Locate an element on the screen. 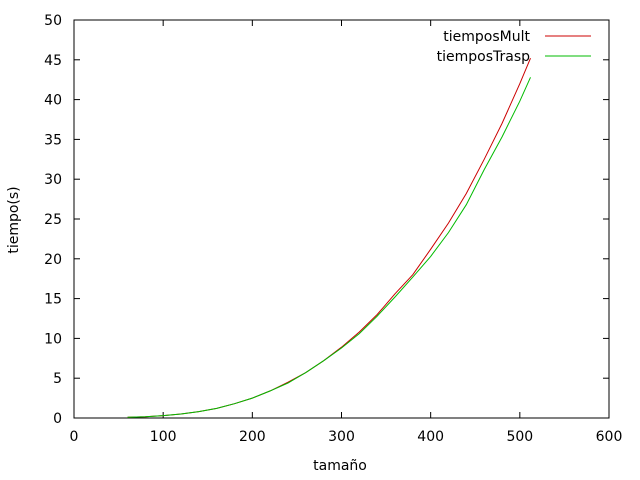  x-tick-label: 0 is located at coordinates (74, 437).